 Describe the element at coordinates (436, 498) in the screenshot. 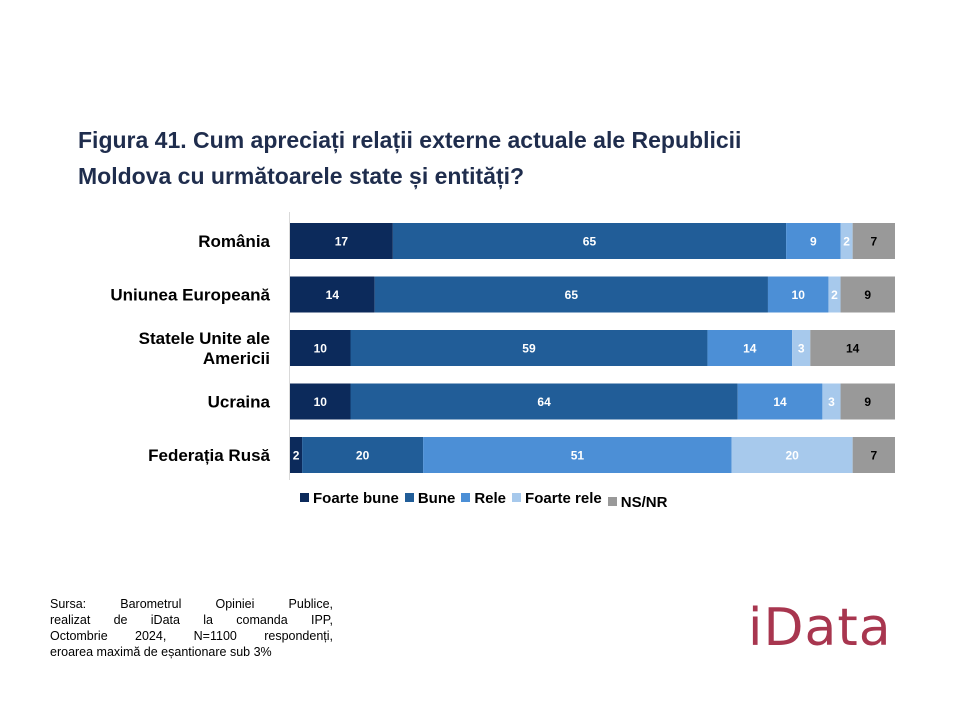

I see `legend-label: Bune` at that location.